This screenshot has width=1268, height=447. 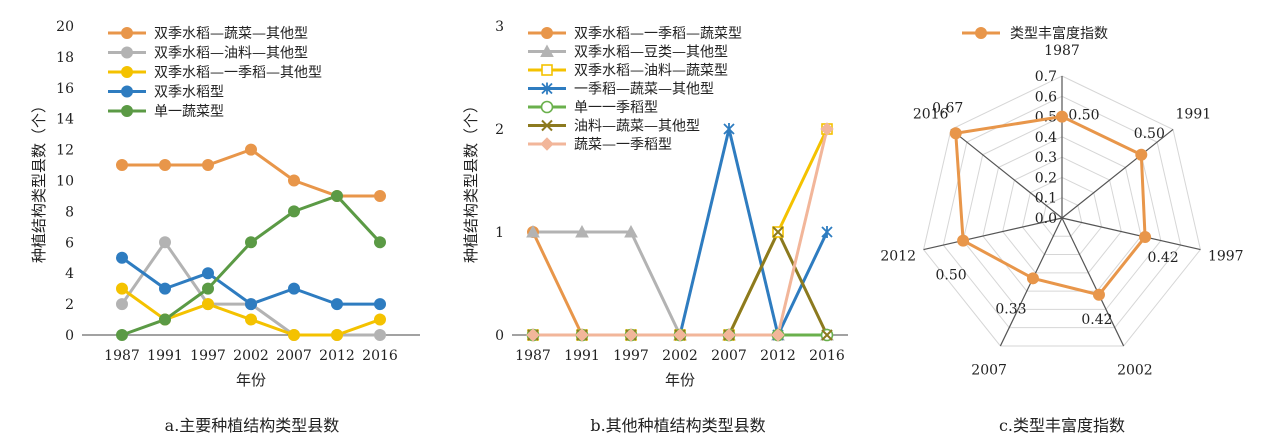 I want to click on chart-caption: a.主要种植结构类型县数, so click(x=252, y=425).